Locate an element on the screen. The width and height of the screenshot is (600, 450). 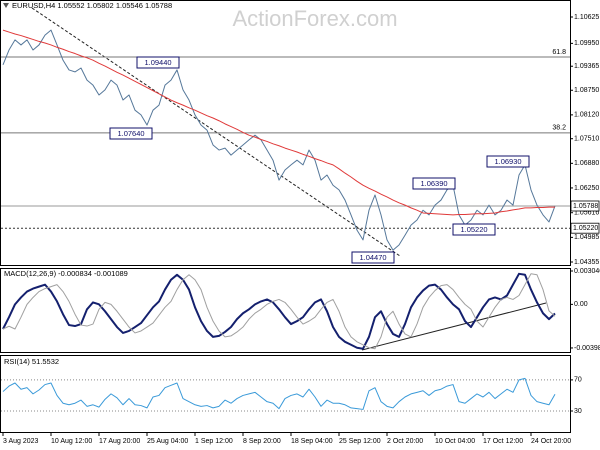
annotation: 1.07640 is located at coordinates (130, 133).